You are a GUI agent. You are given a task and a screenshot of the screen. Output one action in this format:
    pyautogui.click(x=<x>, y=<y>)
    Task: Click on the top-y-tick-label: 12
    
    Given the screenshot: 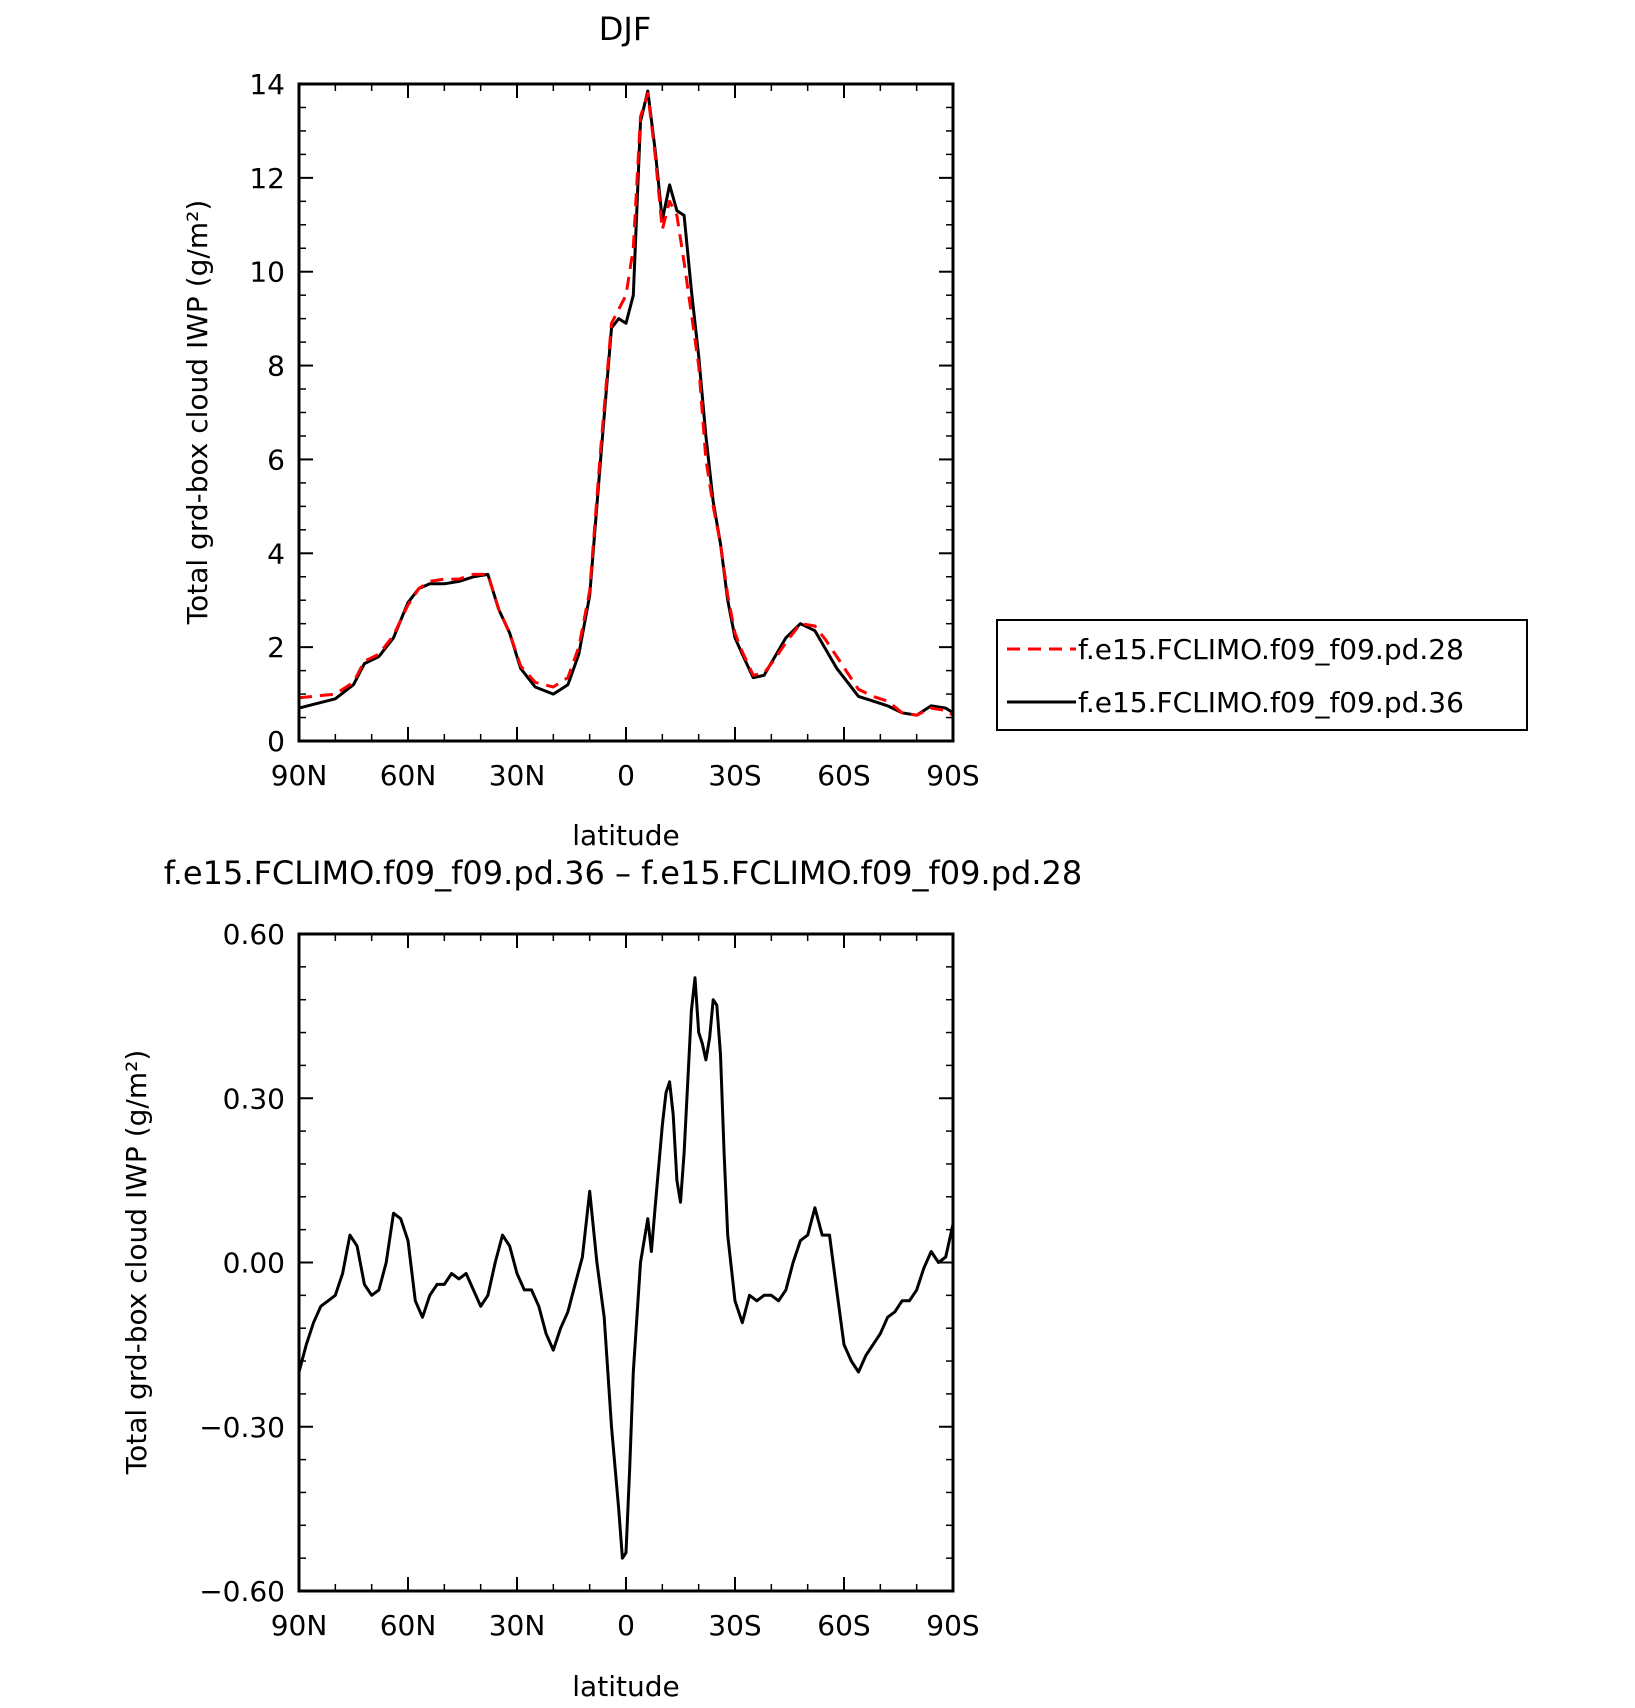 What is the action you would take?
    pyautogui.click(x=267, y=178)
    